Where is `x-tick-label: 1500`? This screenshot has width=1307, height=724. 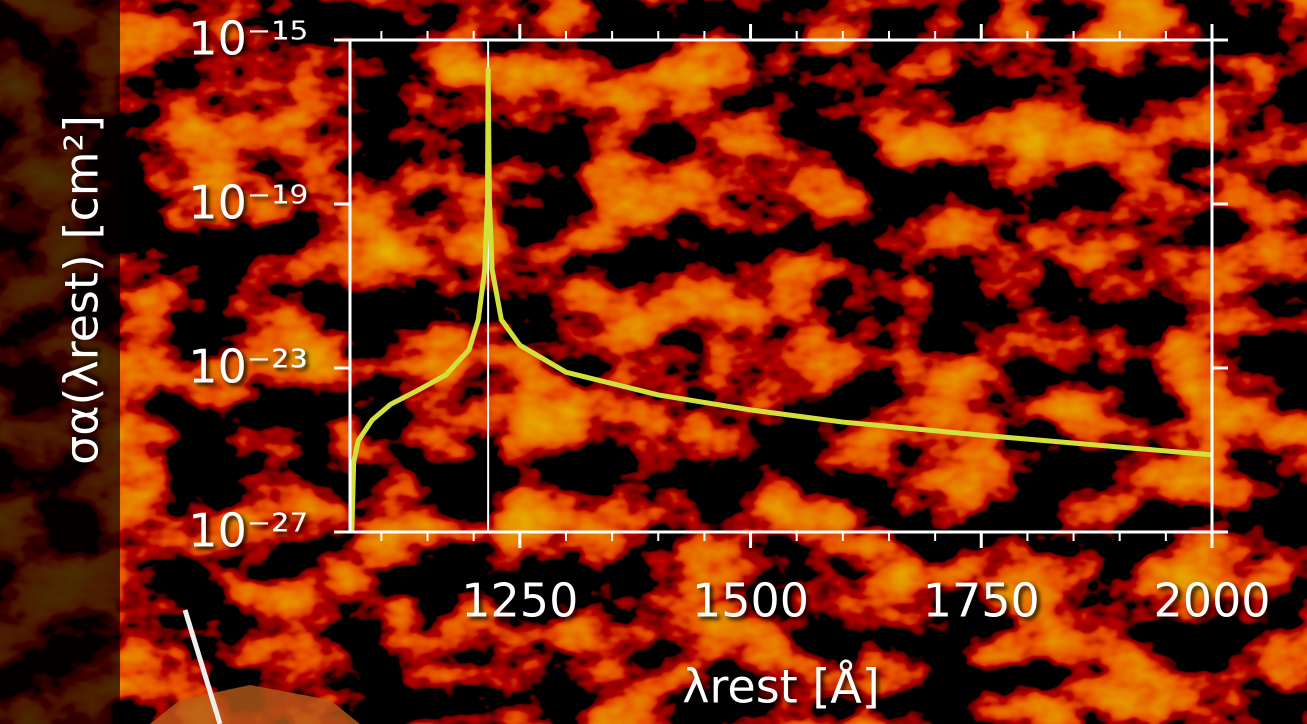 x-tick-label: 1500 is located at coordinates (750, 601).